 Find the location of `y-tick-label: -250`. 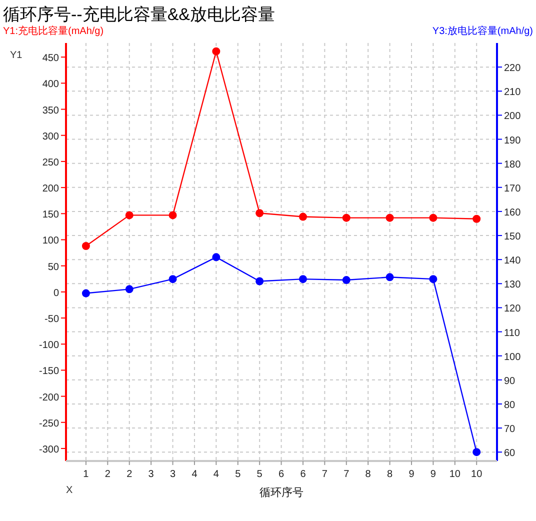

y-tick-label: -250 is located at coordinates (49, 424).